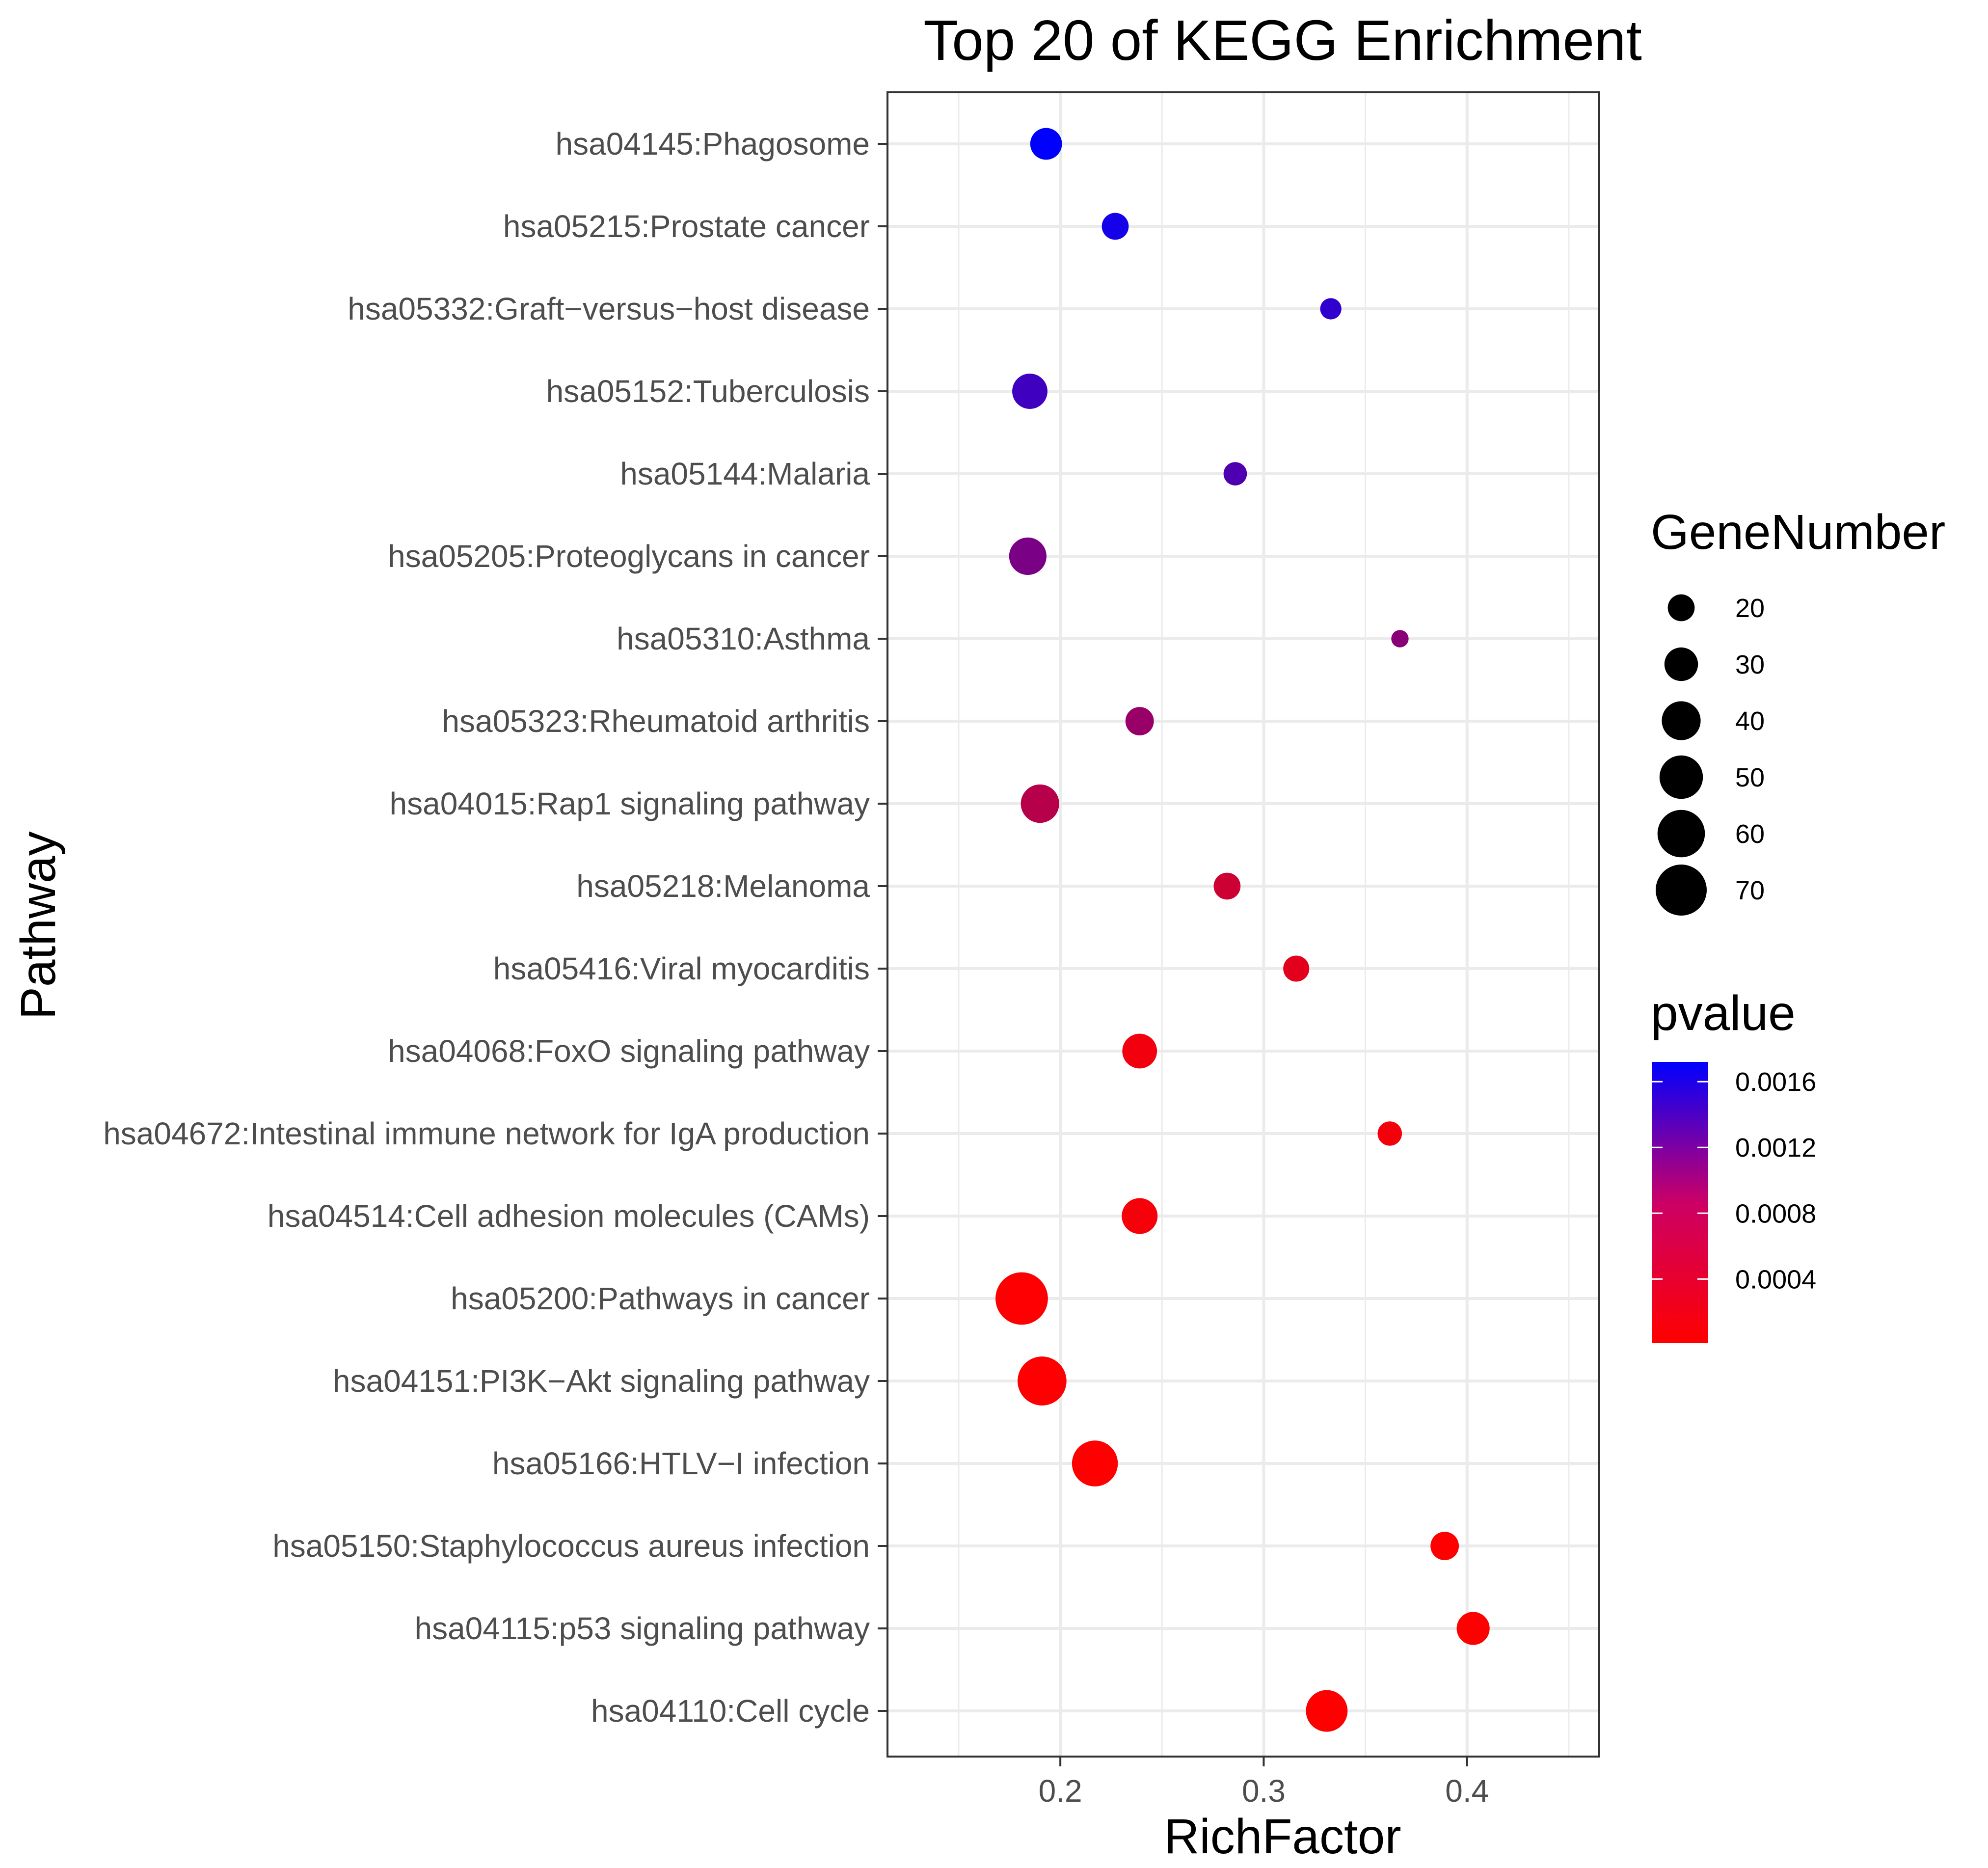 Image resolution: width=1988 pixels, height=1868 pixels. What do you see at coordinates (681, 968) in the screenshot?
I see `y-tick-label: hsa05416:Viral myocarditis` at bounding box center [681, 968].